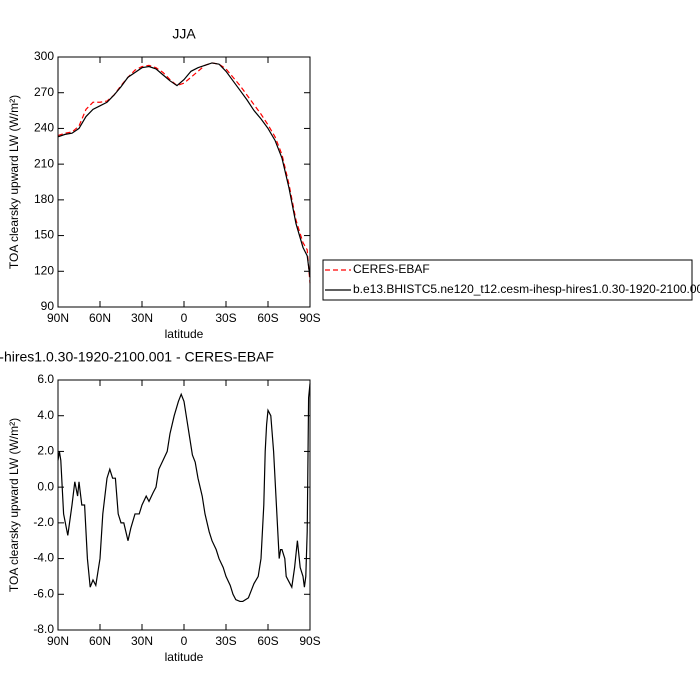 This screenshot has height=700, width=700. I want to click on y-tick-label: 240, so click(44, 128).